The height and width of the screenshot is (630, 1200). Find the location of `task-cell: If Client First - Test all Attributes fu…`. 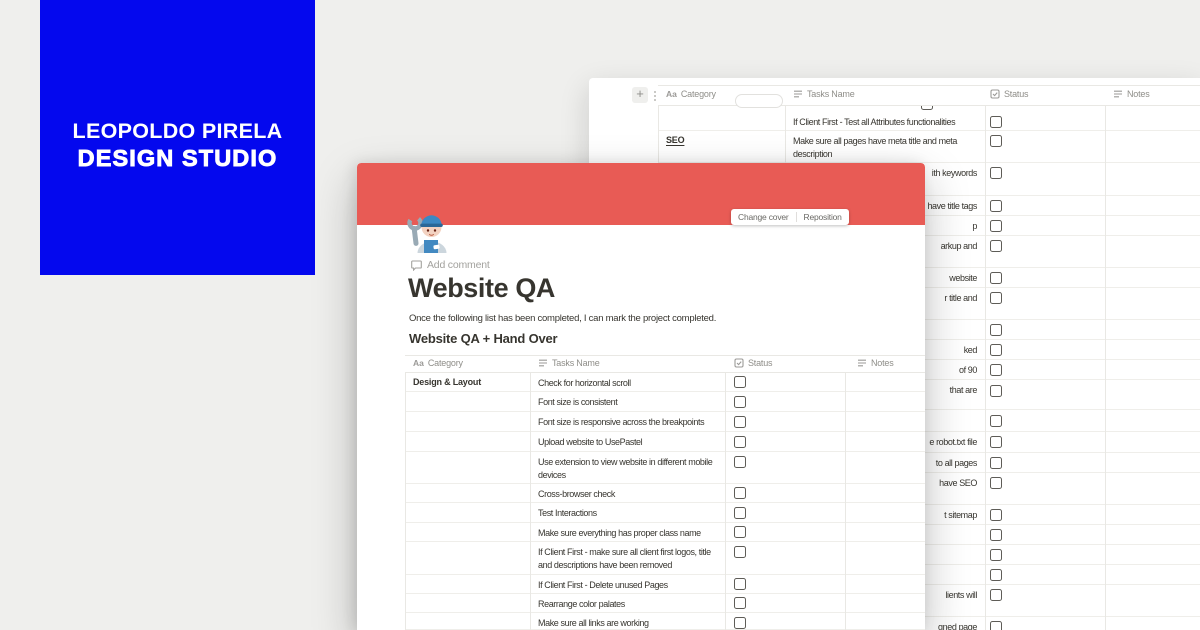

task-cell: If Client First - Test all Attributes fu… is located at coordinates (874, 122).